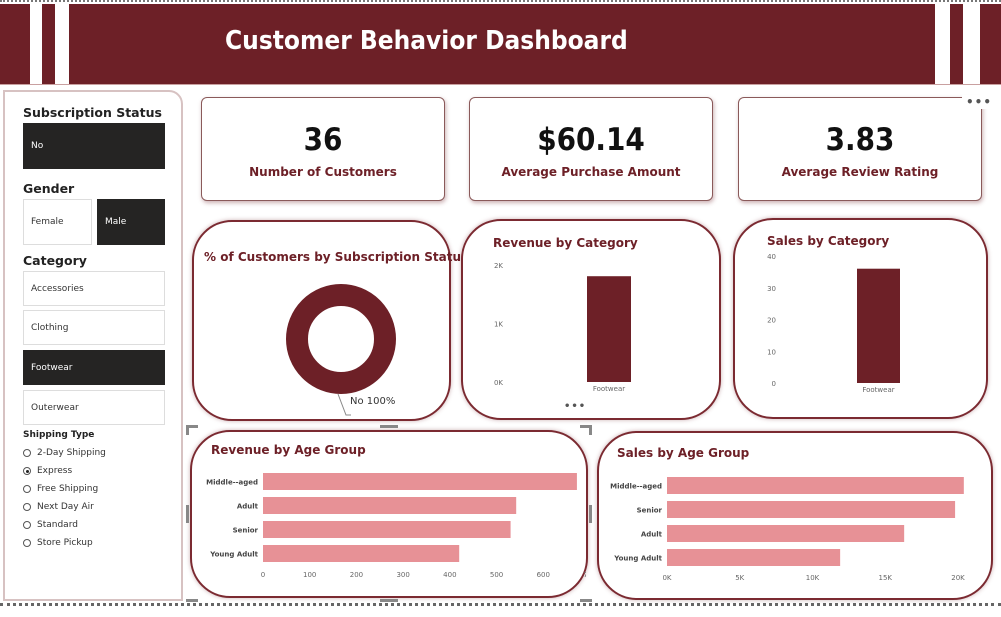 The width and height of the screenshot is (1001, 617). Describe the element at coordinates (309, 575) in the screenshot. I see `x-tick-label: 100` at that location.